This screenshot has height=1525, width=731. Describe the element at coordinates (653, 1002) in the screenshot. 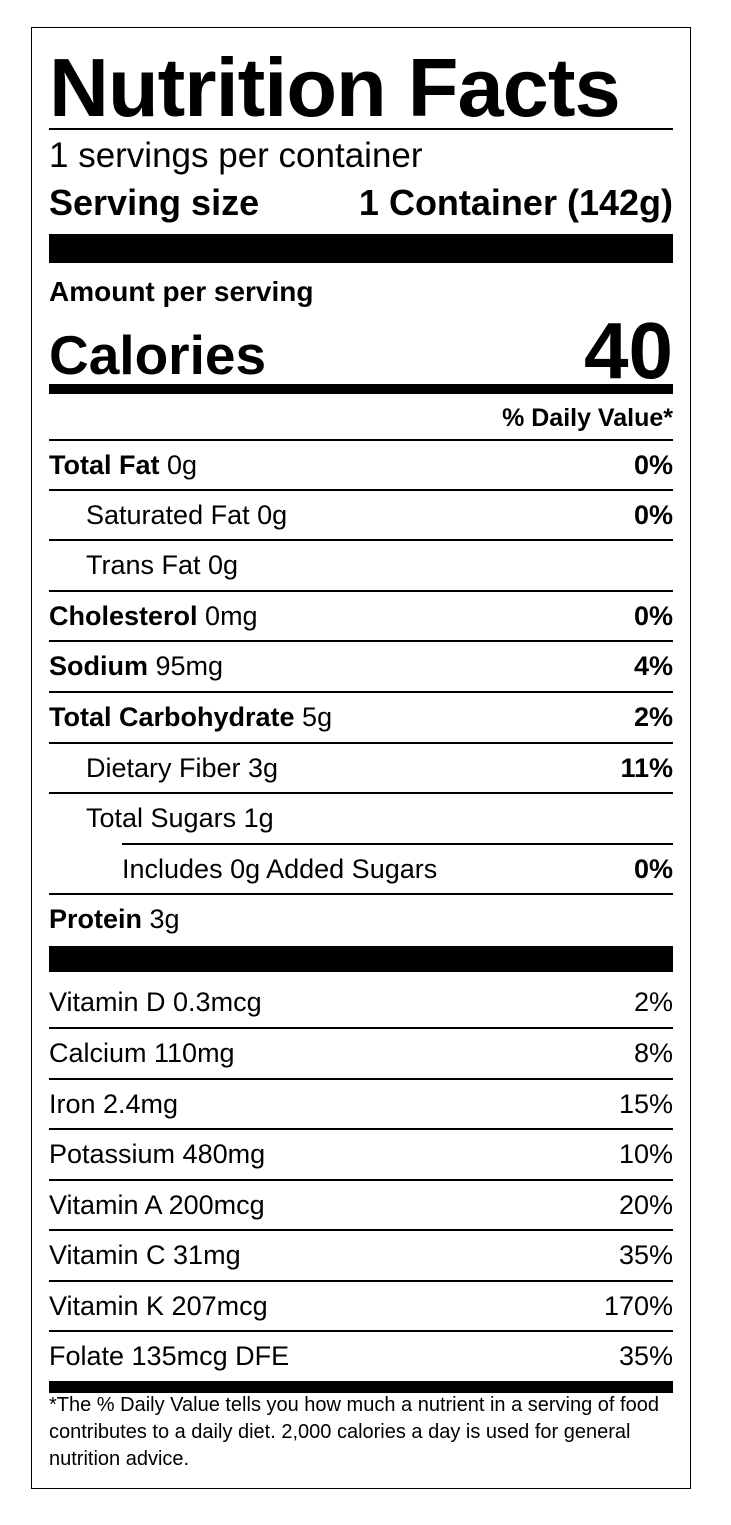

I see `vitamin-daily-value: 2%` at that location.